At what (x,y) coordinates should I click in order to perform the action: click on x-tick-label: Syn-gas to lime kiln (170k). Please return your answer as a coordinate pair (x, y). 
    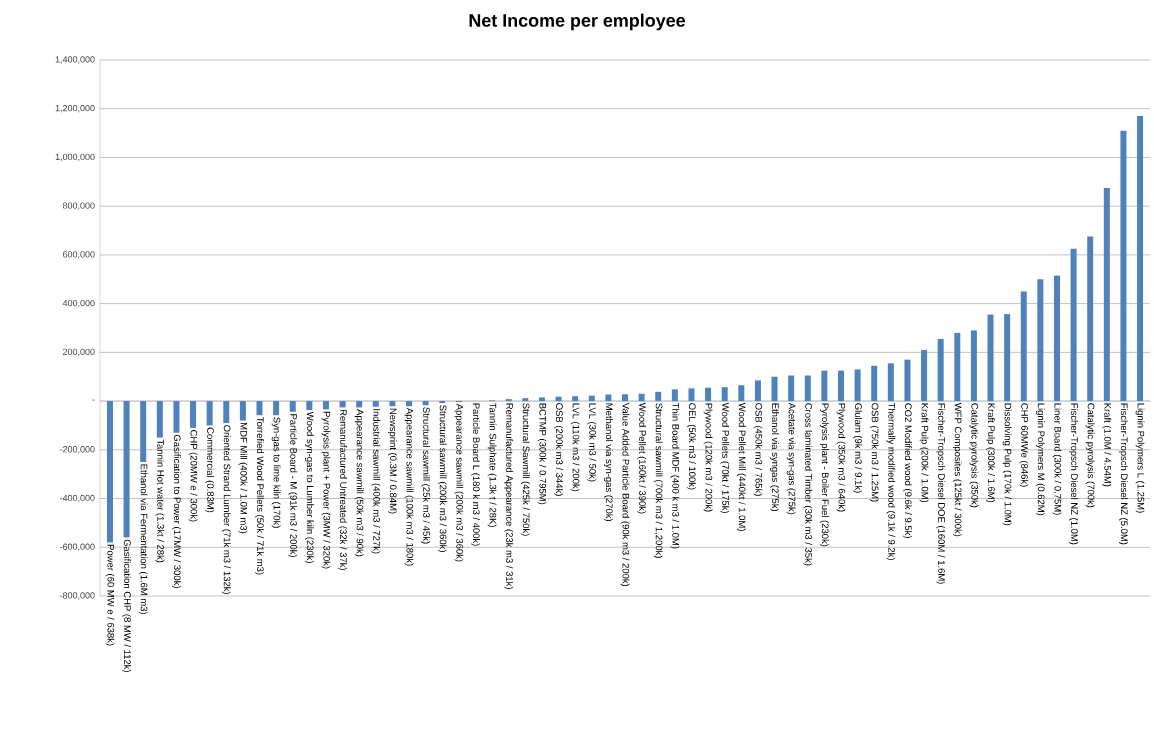
    Looking at the image, I should click on (276, 472).